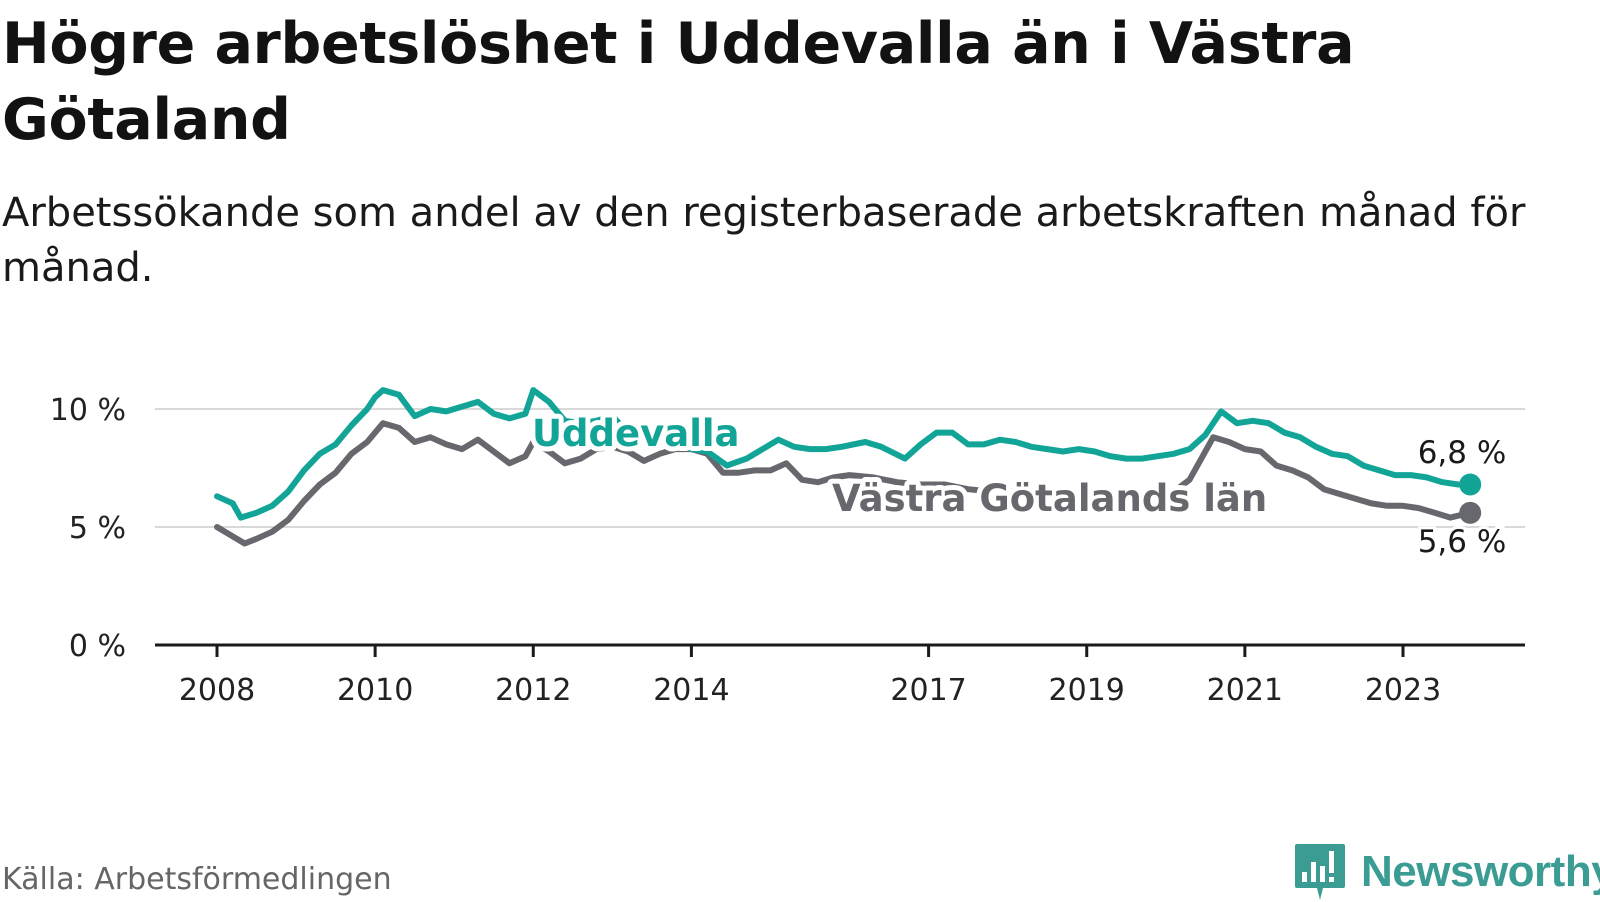  What do you see at coordinates (840, 675) in the screenshot?
I see `x-axis: 2008 2010 2012 2014 2017 2019 2021 2023` at bounding box center [840, 675].